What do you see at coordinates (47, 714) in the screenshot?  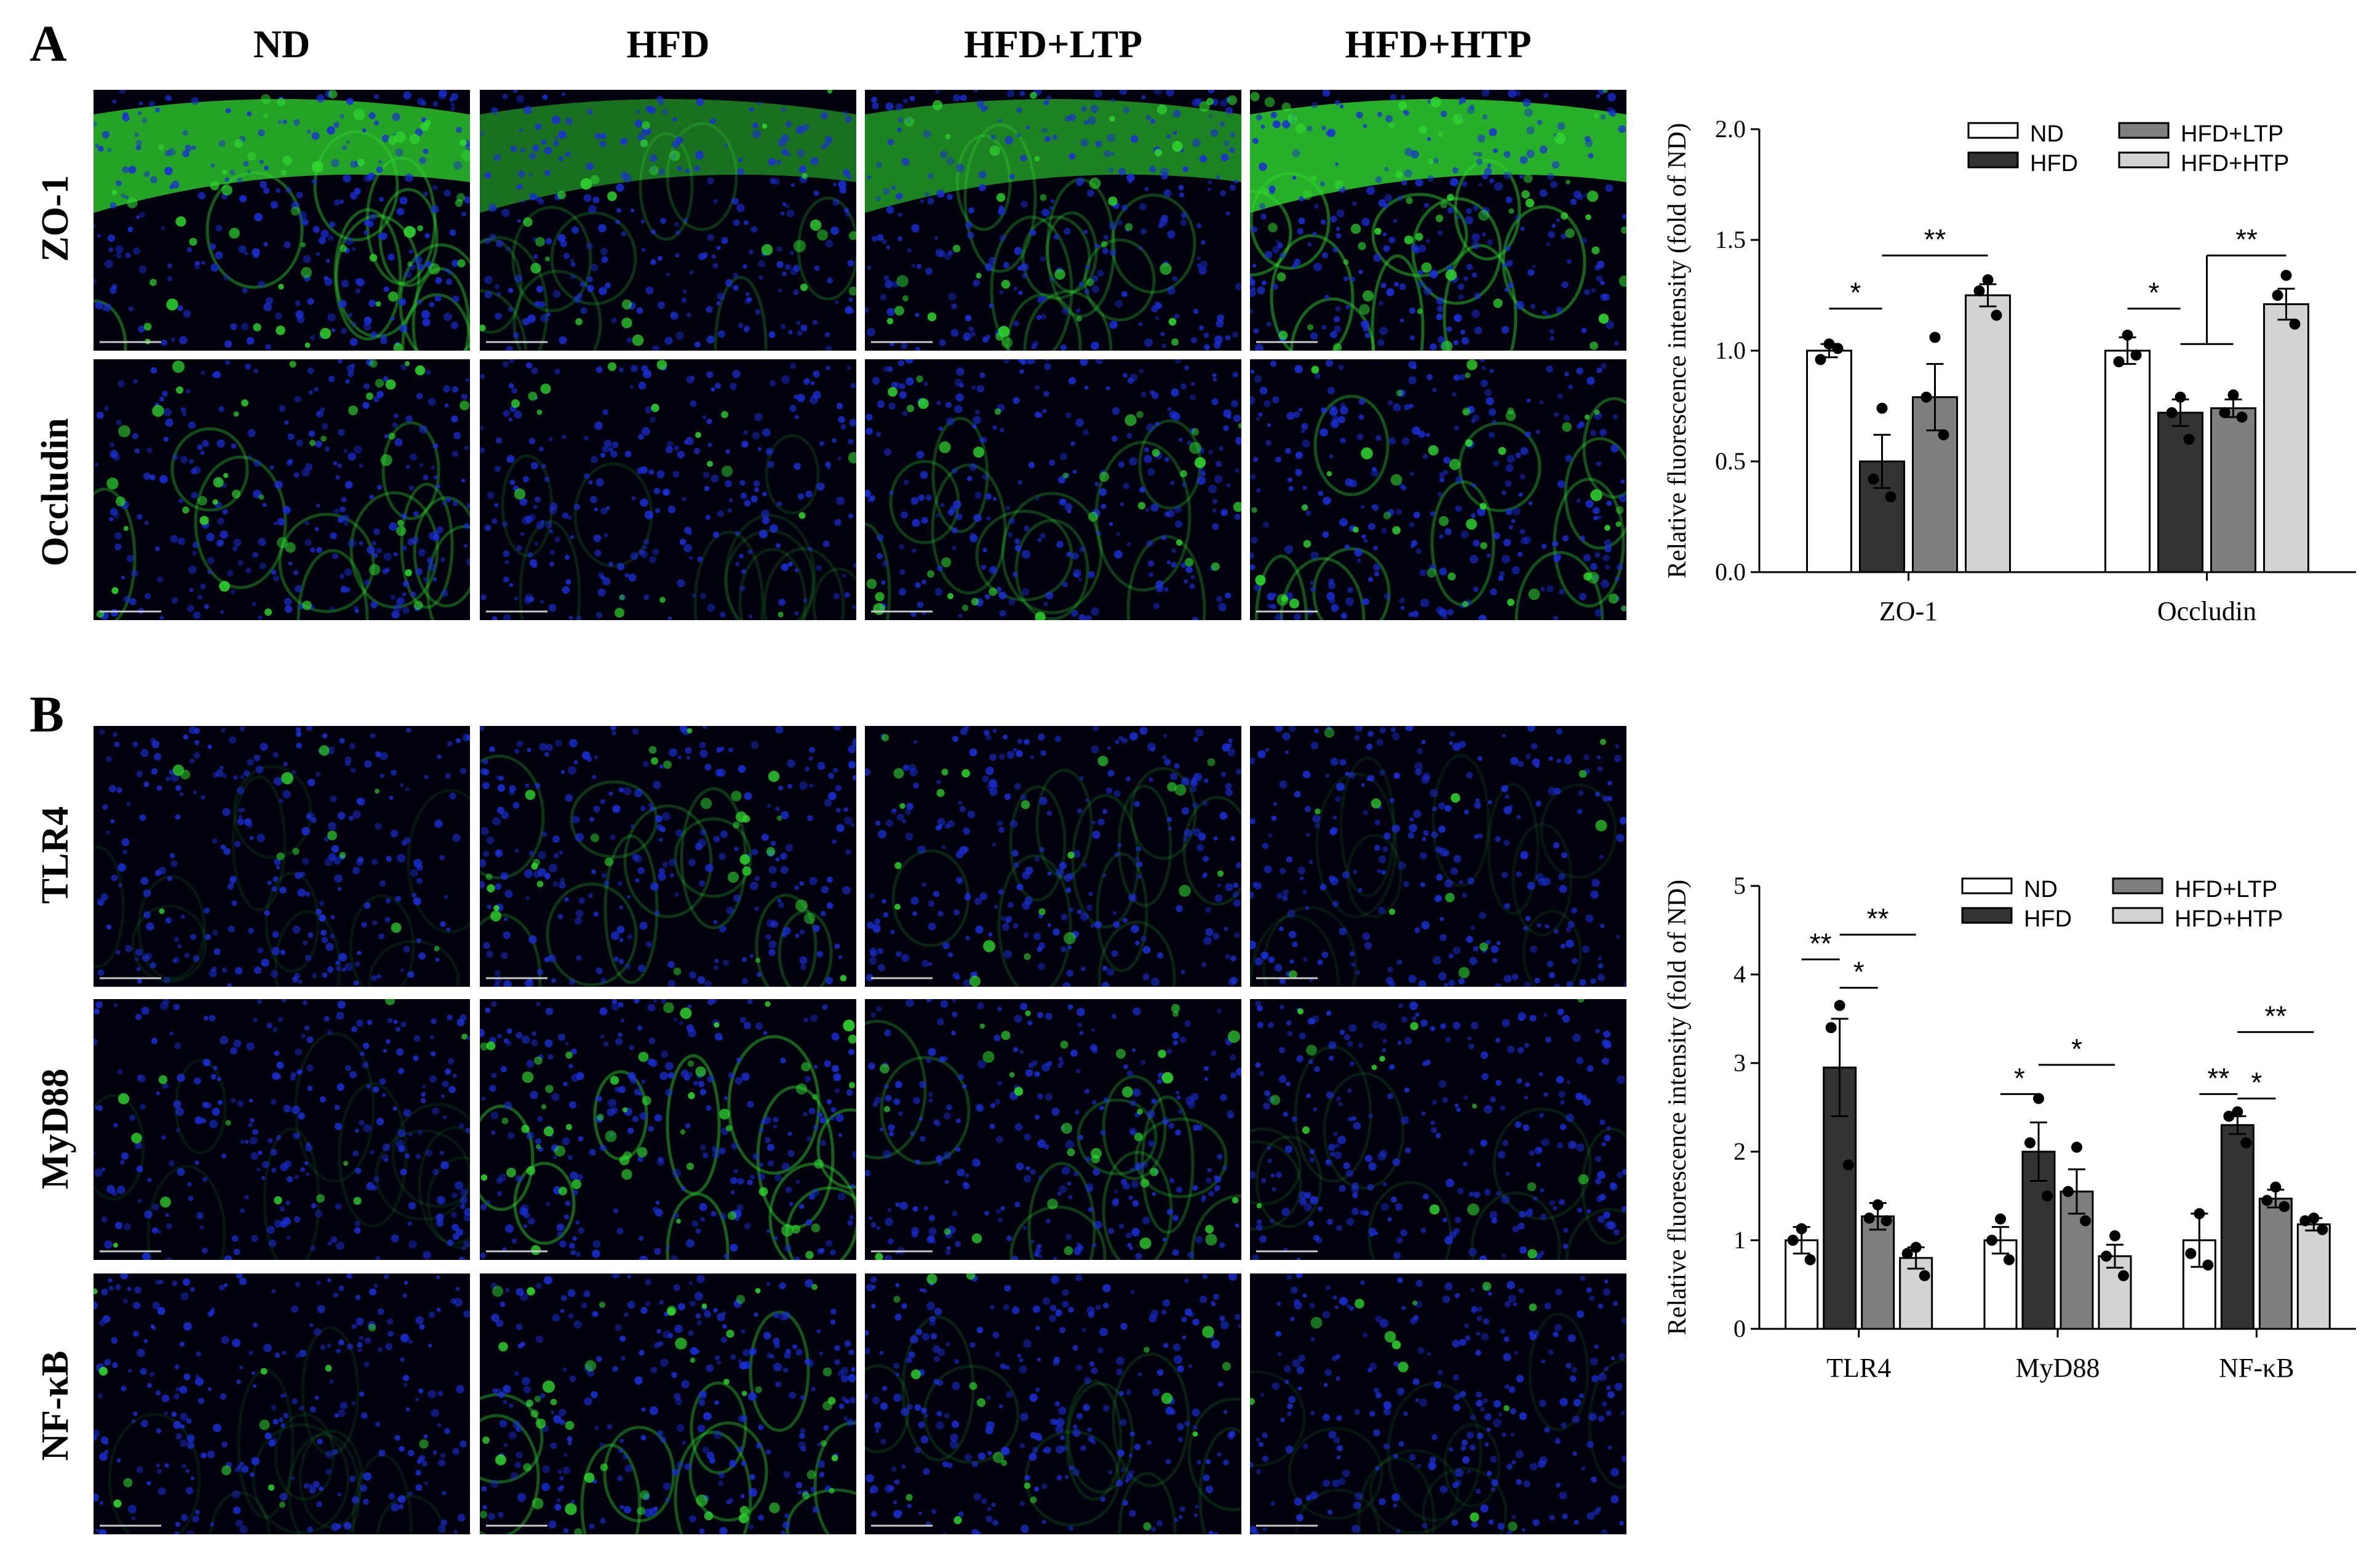 I see `panel-b-label: B` at bounding box center [47, 714].